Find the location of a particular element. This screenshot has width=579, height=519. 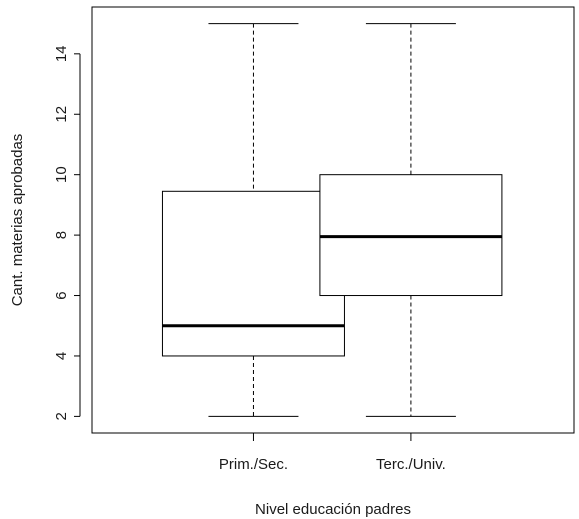

y-axis-label: Cant. materias aprobadas is located at coordinates (17, 220).